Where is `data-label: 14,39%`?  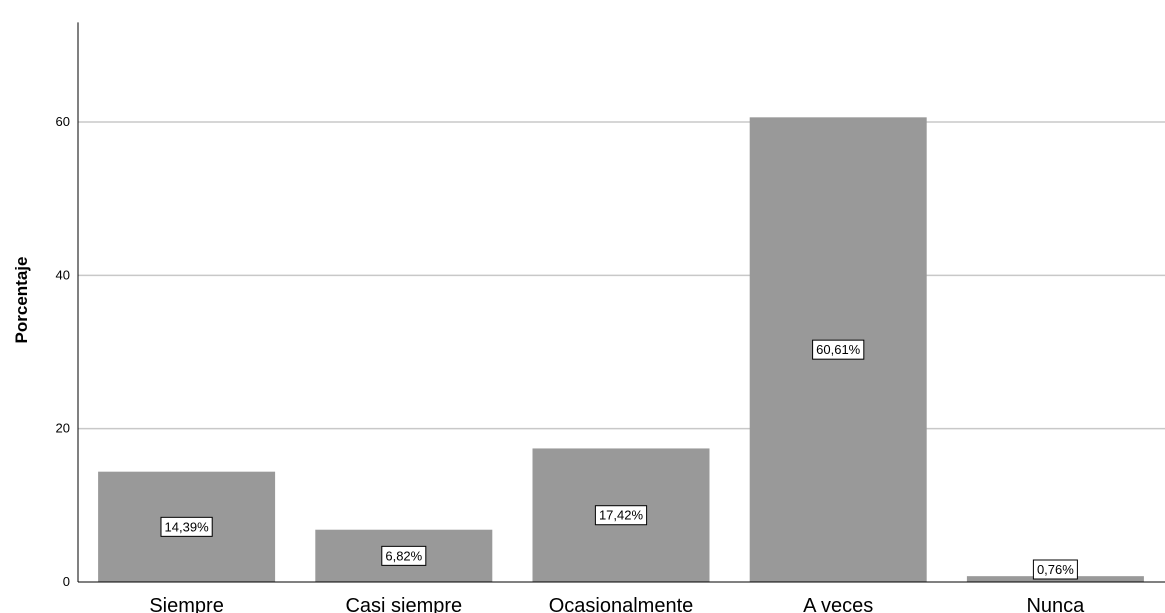 data-label: 14,39% is located at coordinates (187, 526).